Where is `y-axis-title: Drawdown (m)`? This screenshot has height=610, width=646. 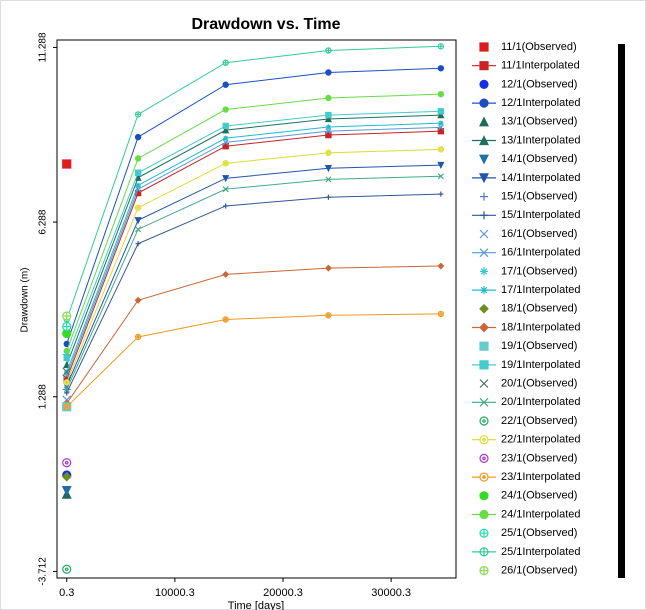 y-axis-title: Drawdown (m) is located at coordinates (25, 299).